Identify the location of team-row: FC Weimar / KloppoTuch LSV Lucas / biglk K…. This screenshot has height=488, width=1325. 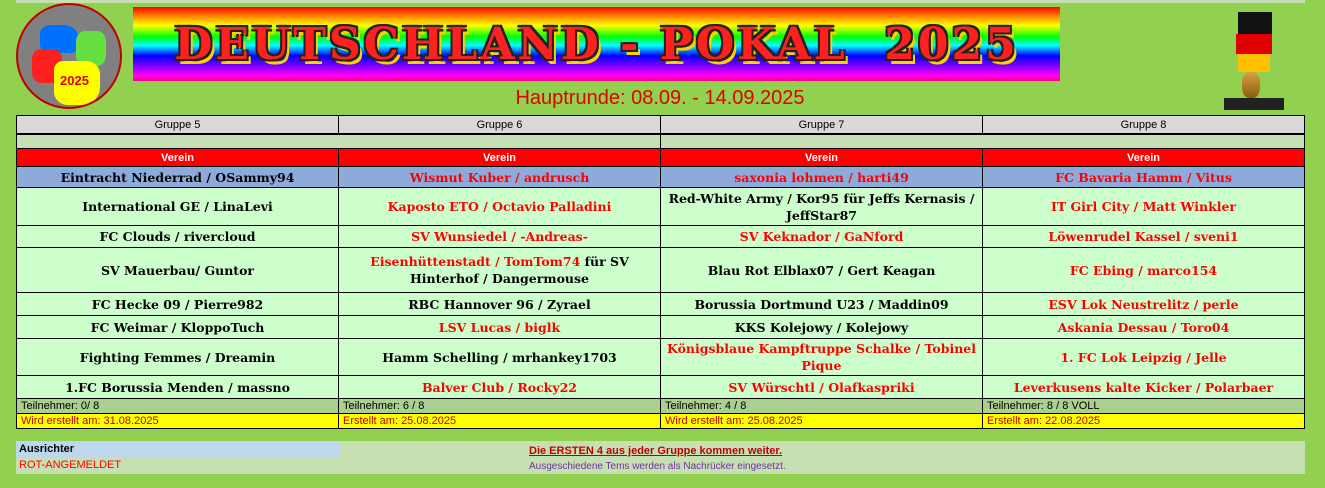
(660, 327).